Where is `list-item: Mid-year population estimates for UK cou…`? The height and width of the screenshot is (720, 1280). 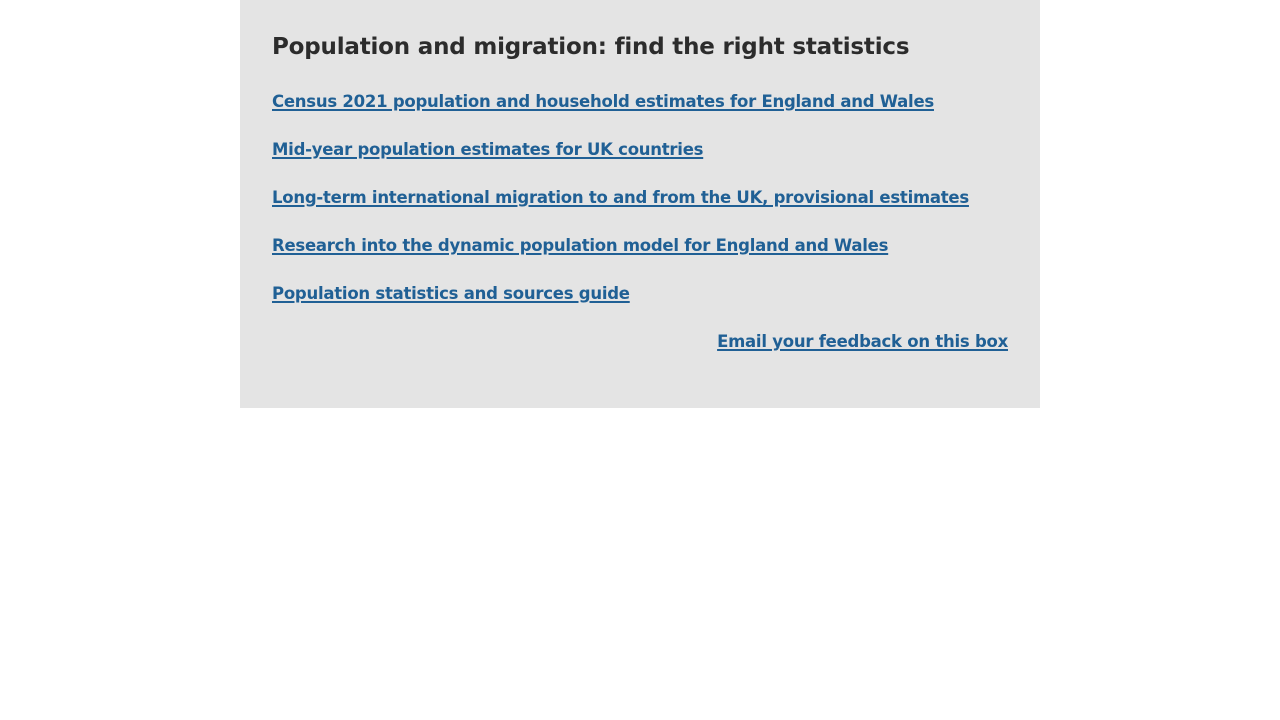 list-item: Mid-year population estimates for UK cou… is located at coordinates (640, 164).